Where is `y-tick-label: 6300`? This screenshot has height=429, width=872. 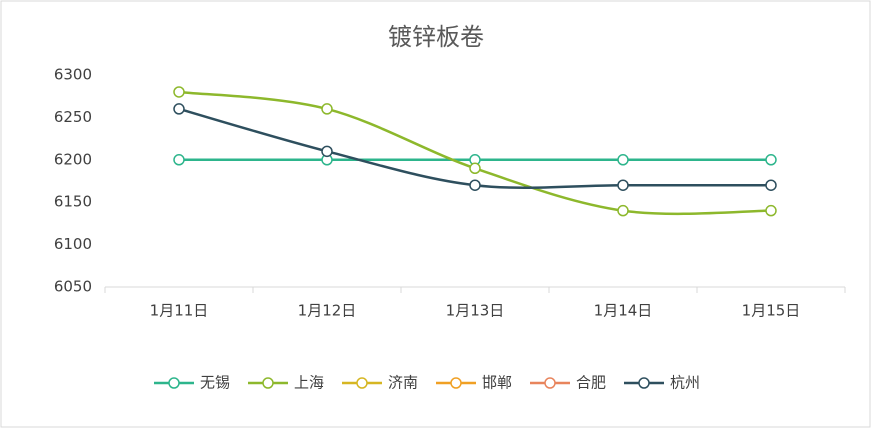 y-tick-label: 6300 is located at coordinates (73, 75).